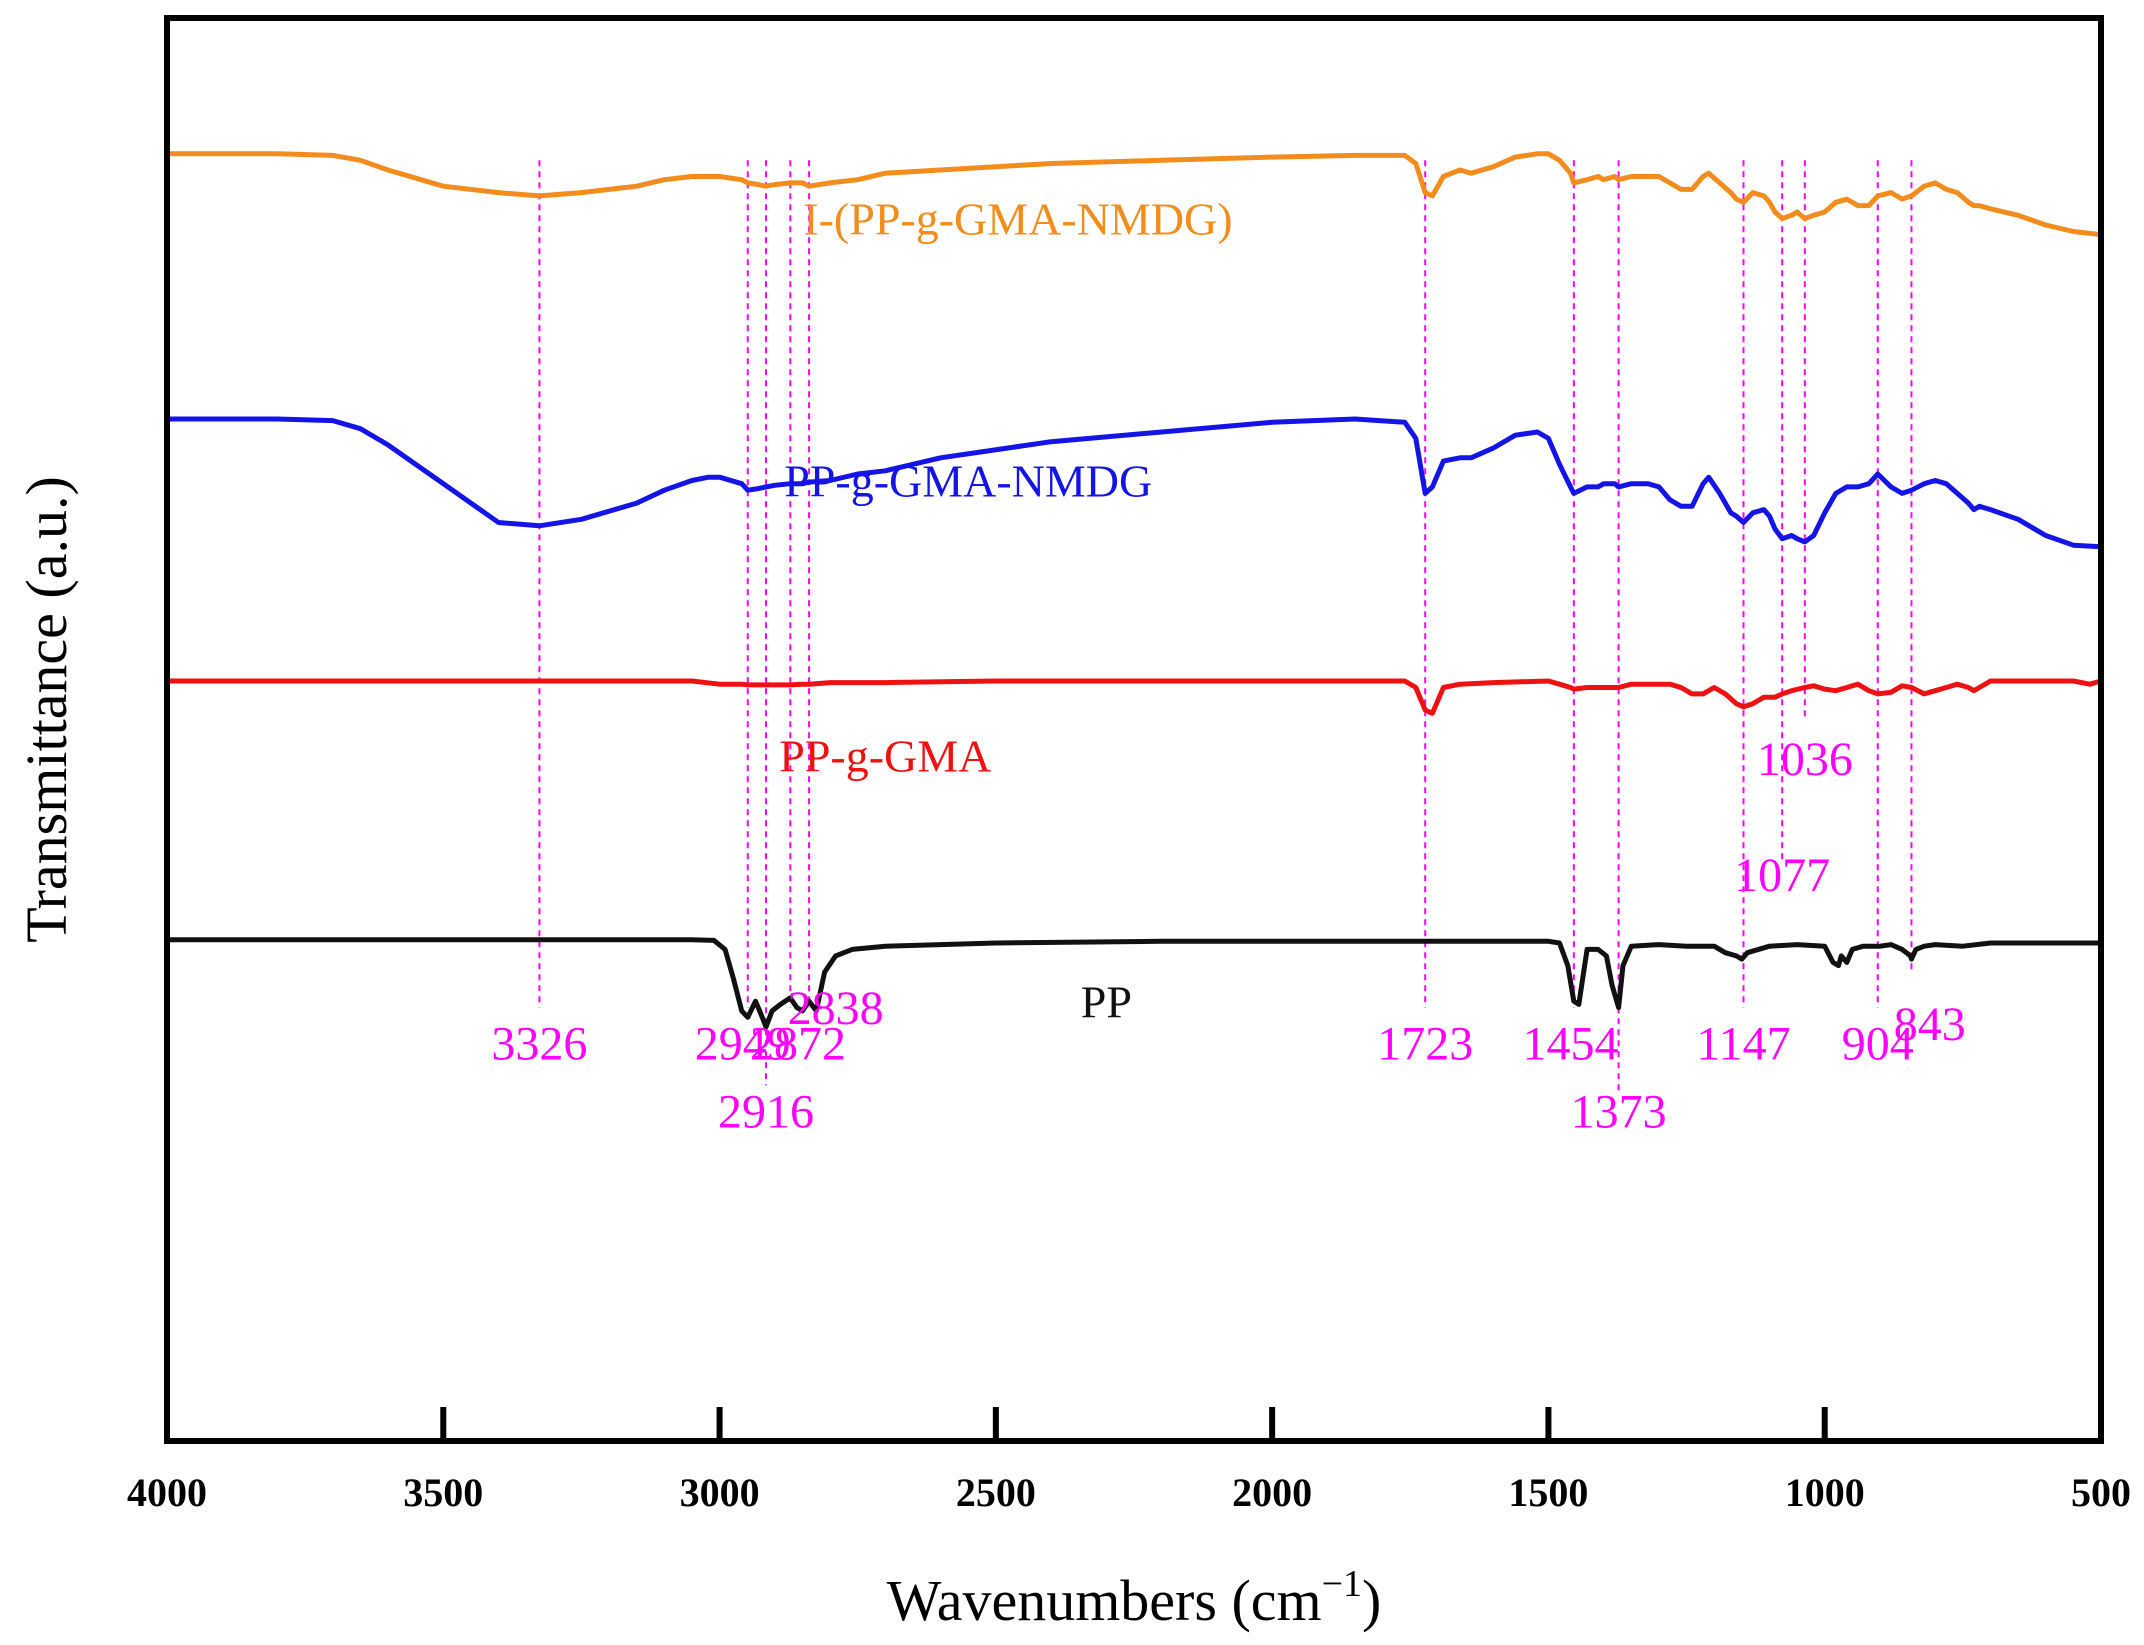 Image resolution: width=2144 pixels, height=1645 pixels. What do you see at coordinates (1743, 1043) in the screenshot?
I see `peak-label-1147: 1147` at bounding box center [1743, 1043].